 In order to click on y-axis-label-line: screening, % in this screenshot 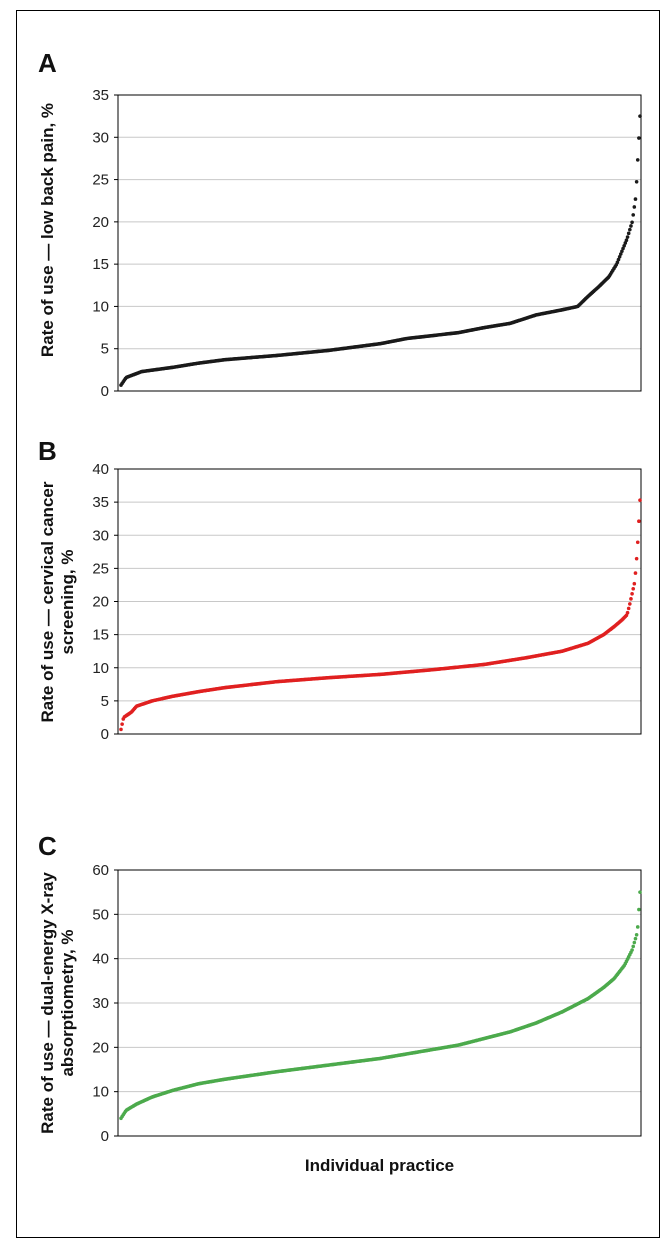, I will do `click(67, 602)`.